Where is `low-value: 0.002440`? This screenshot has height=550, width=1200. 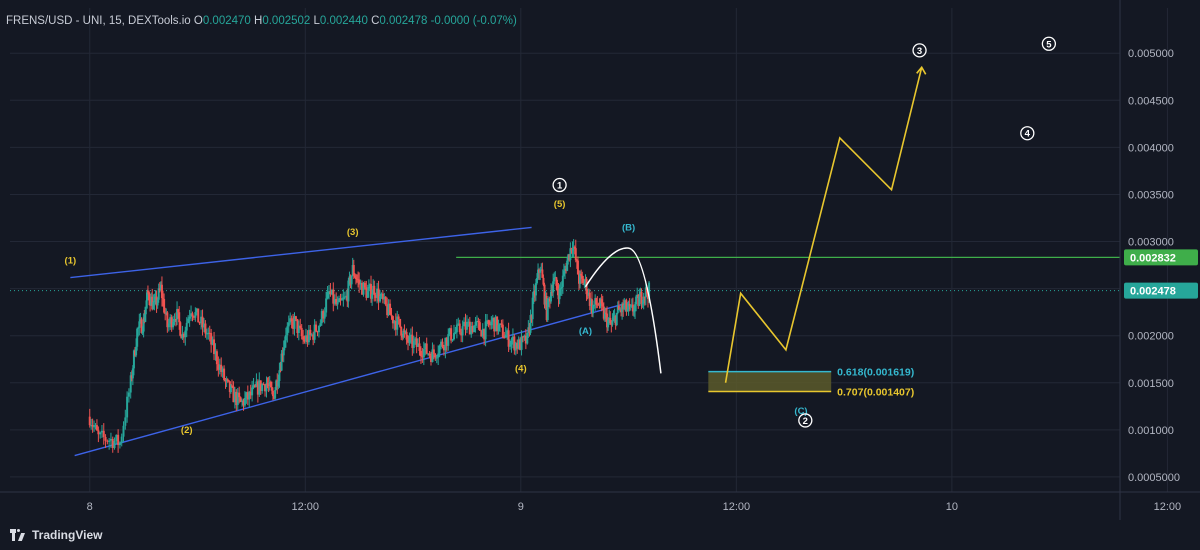
low-value: 0.002440 is located at coordinates (343, 21).